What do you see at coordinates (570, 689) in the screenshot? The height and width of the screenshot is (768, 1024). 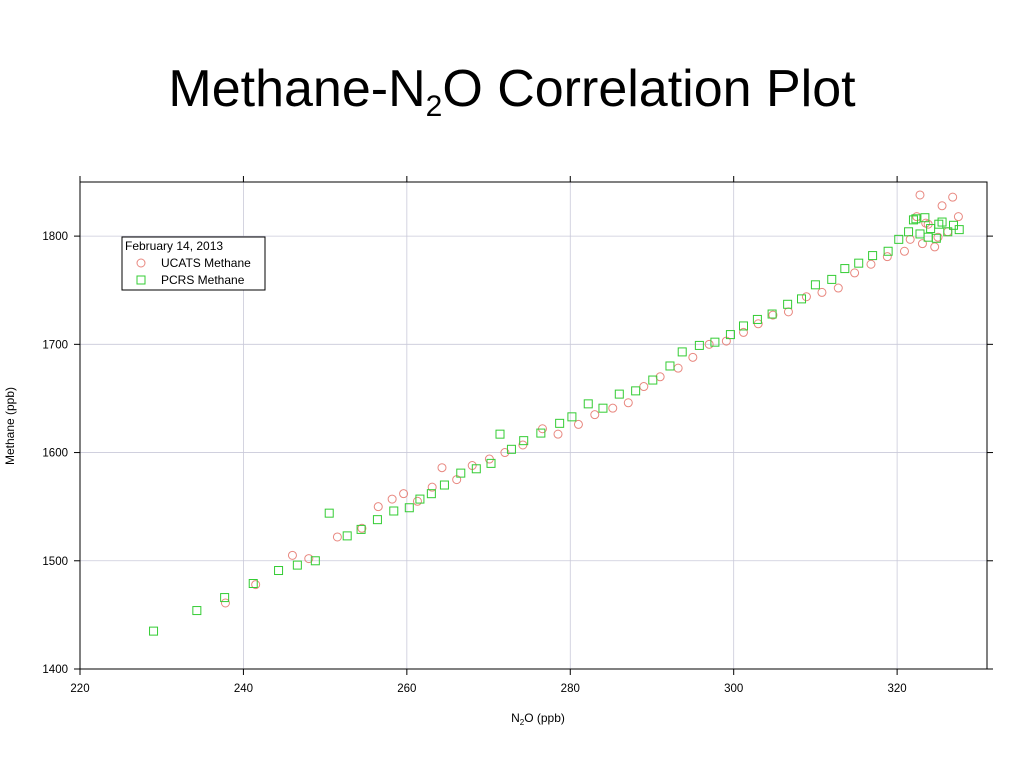 I see `x-tick-label: 280` at bounding box center [570, 689].